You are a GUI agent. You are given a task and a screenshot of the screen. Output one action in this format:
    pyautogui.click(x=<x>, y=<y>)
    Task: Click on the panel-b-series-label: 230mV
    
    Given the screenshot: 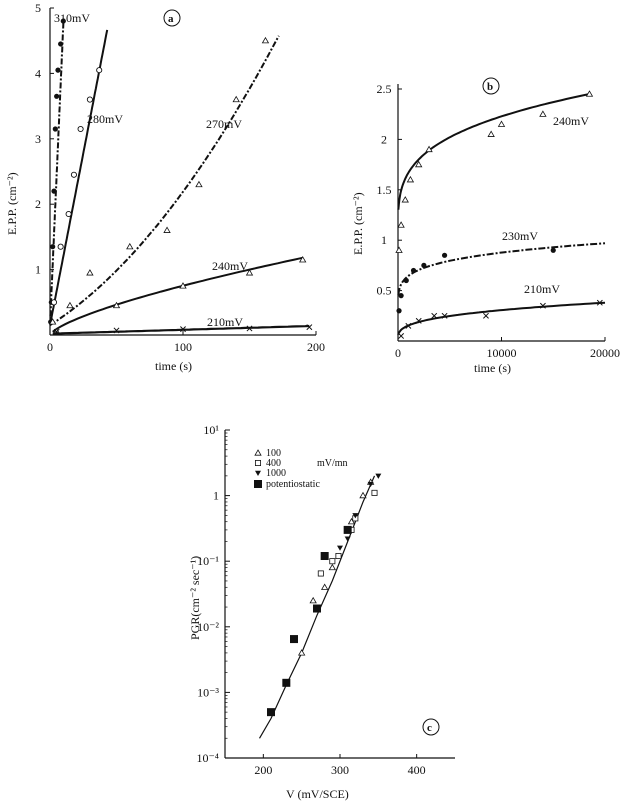 What is the action you would take?
    pyautogui.click(x=520, y=236)
    